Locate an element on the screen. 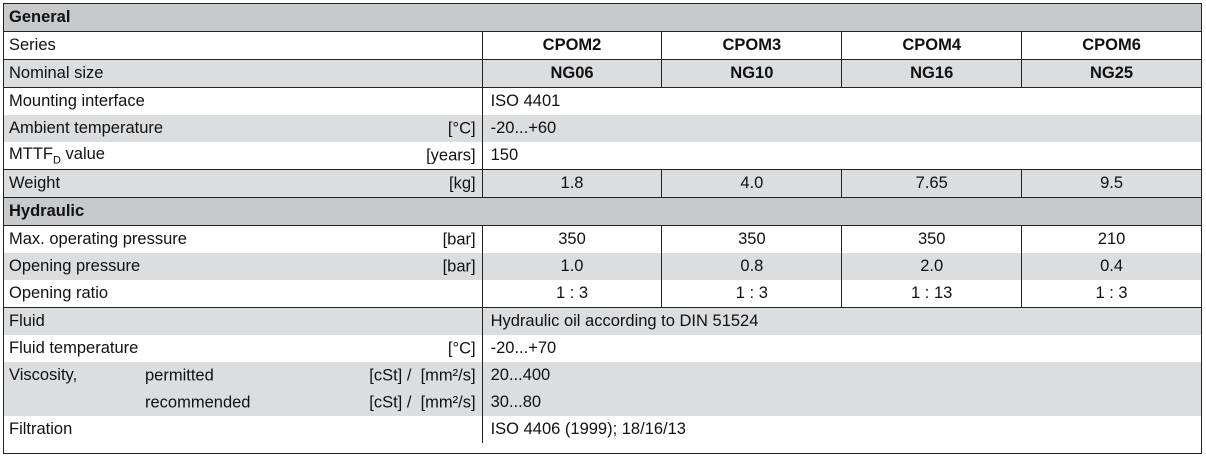 The height and width of the screenshot is (457, 1206). row-mounting: Mounting interface ISO 4401 is located at coordinates (602, 101).